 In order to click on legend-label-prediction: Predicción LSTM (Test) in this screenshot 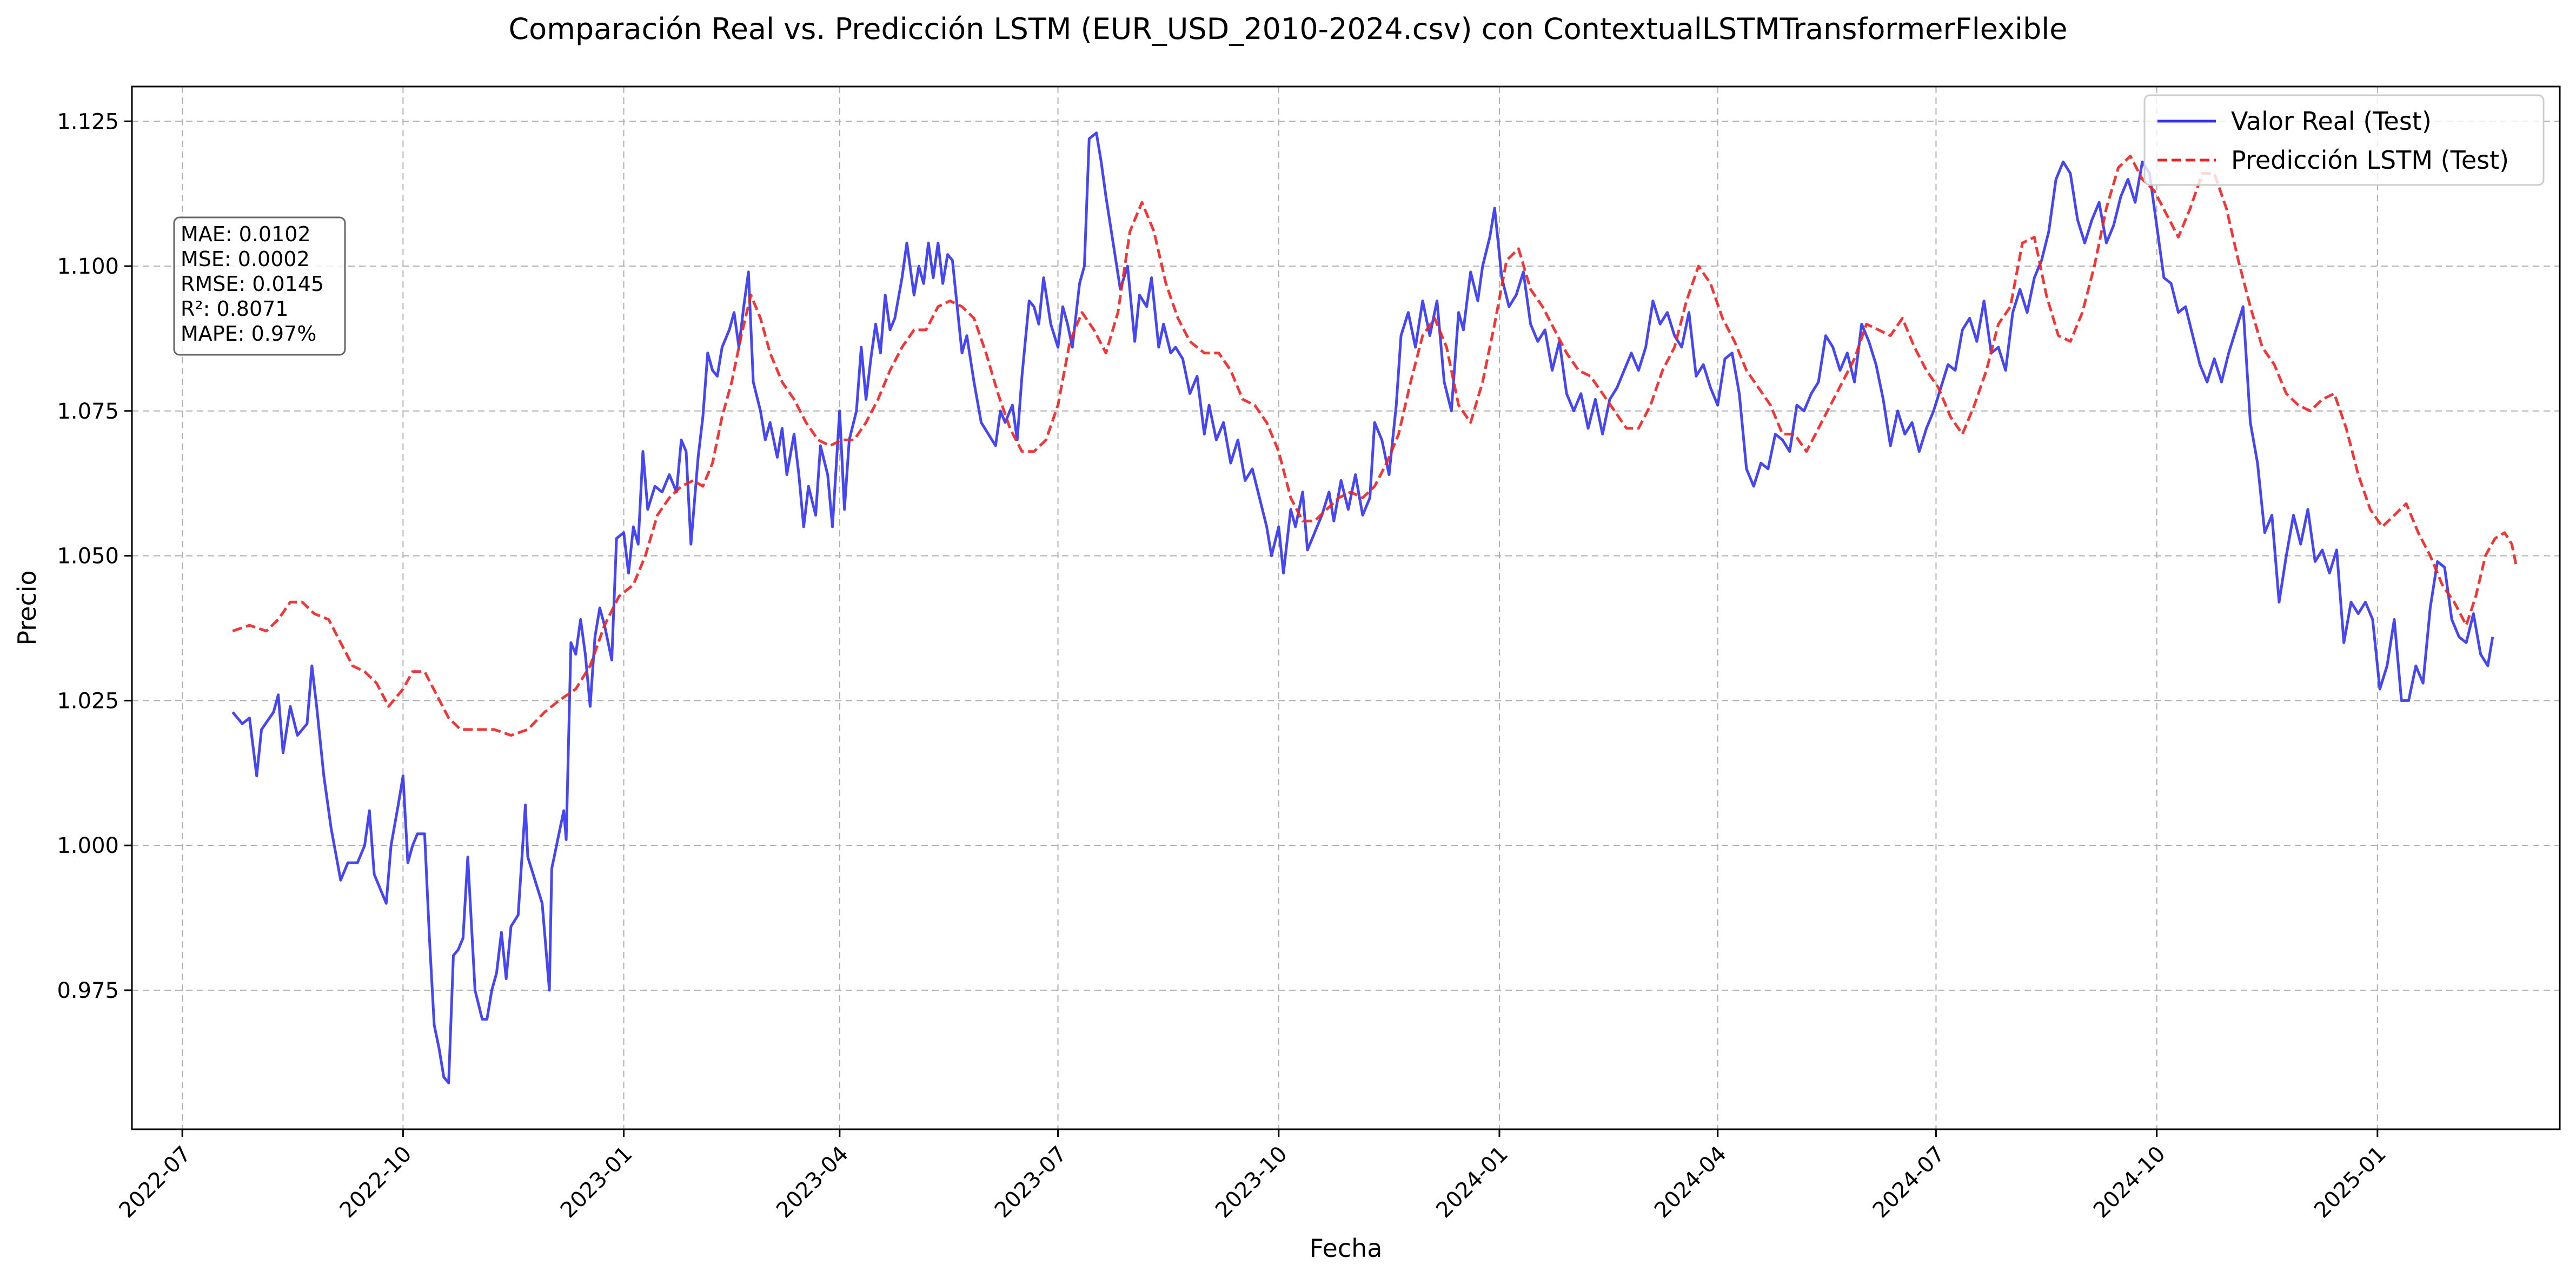, I will do `click(2370, 160)`.